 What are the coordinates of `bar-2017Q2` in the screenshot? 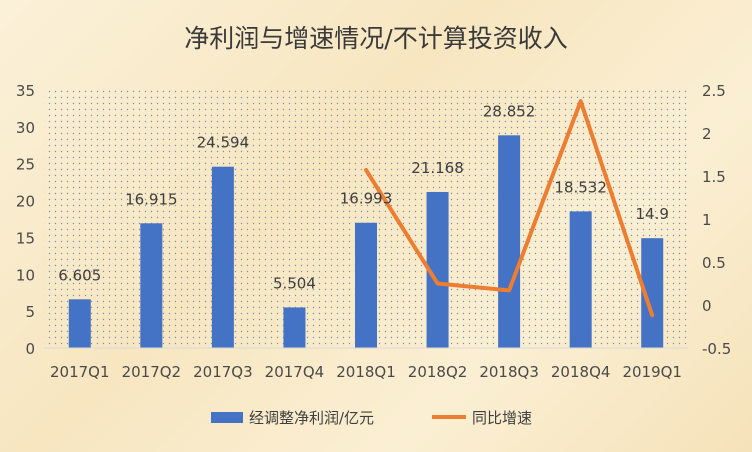 It's located at (151, 285).